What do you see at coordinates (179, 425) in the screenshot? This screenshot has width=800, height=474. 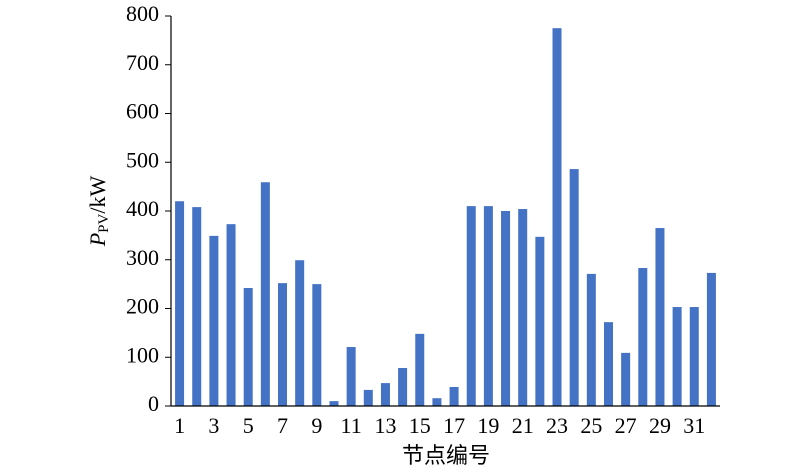 I see `x-tick-label: 1` at bounding box center [179, 425].